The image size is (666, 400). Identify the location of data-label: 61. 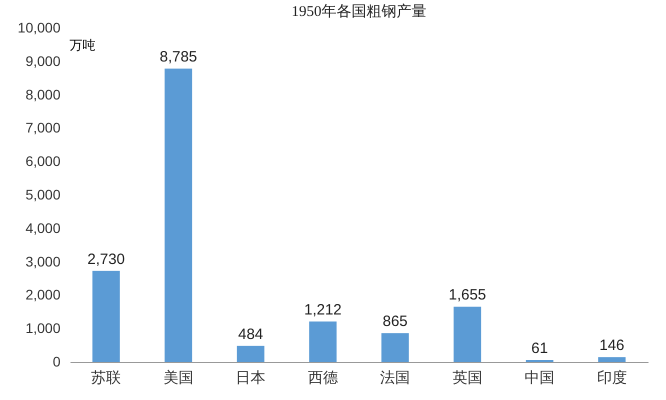
(539, 348).